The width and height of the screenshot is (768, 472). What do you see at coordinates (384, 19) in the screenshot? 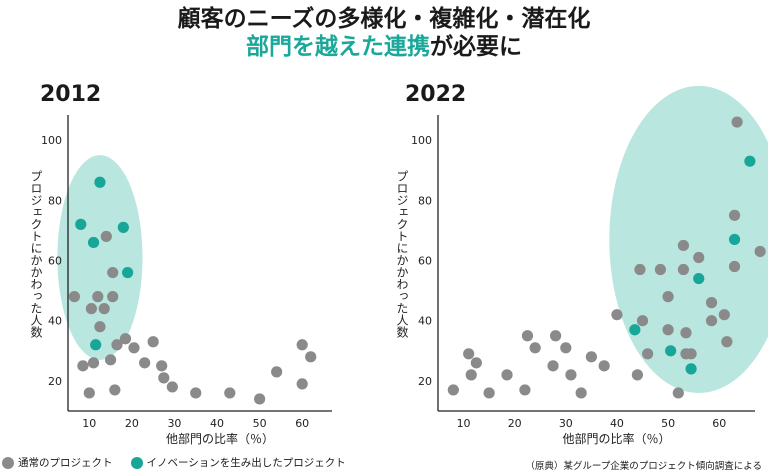
I see `main-title-line1: 顧客のニーズの多様化・複雑化・潜在化` at bounding box center [384, 19].